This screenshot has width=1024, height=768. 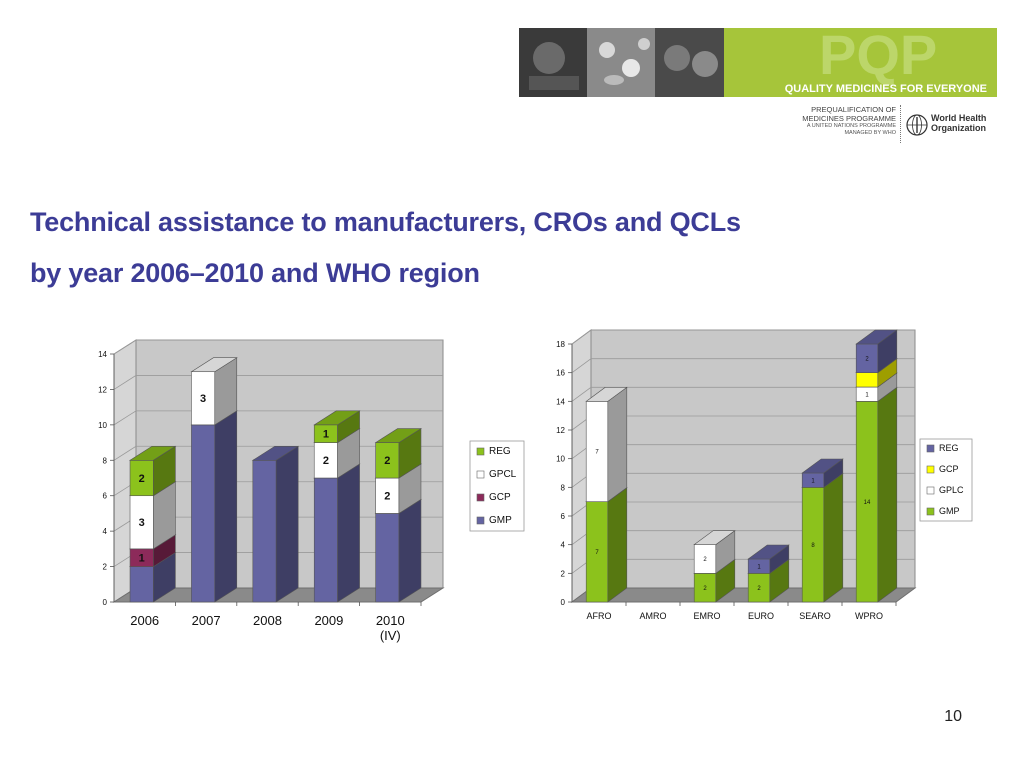 What do you see at coordinates (887, 494) in the screenshot?
I see `bar-side-gmp-wpro` at bounding box center [887, 494].